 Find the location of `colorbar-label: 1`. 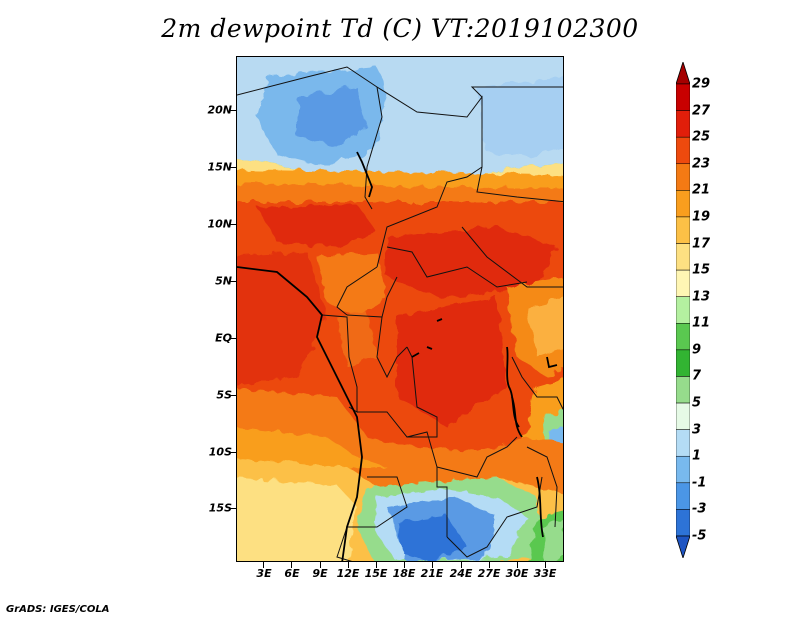

colorbar-label: 1 is located at coordinates (697, 456).